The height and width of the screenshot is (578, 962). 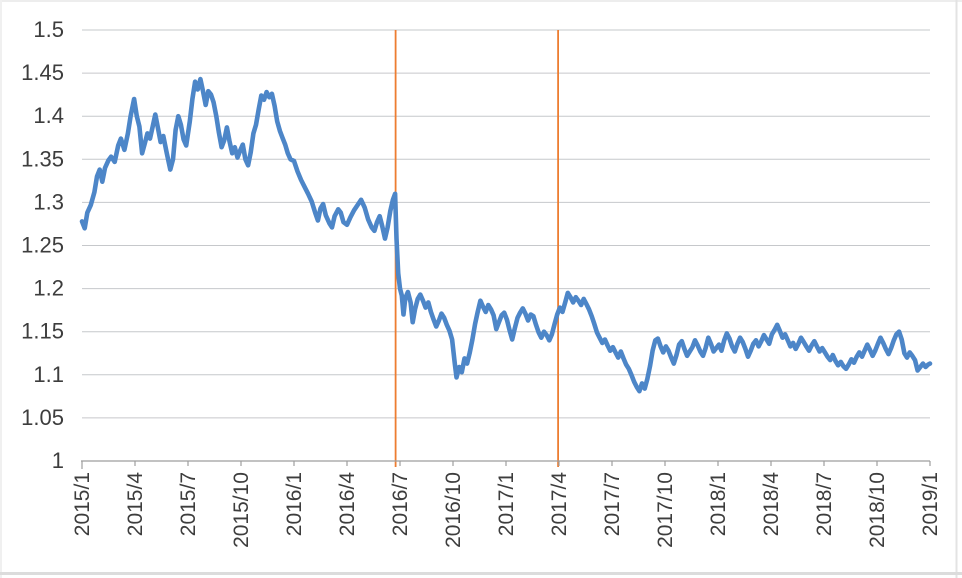 What do you see at coordinates (58, 460) in the screenshot?
I see `y-axis-label: 1` at bounding box center [58, 460].